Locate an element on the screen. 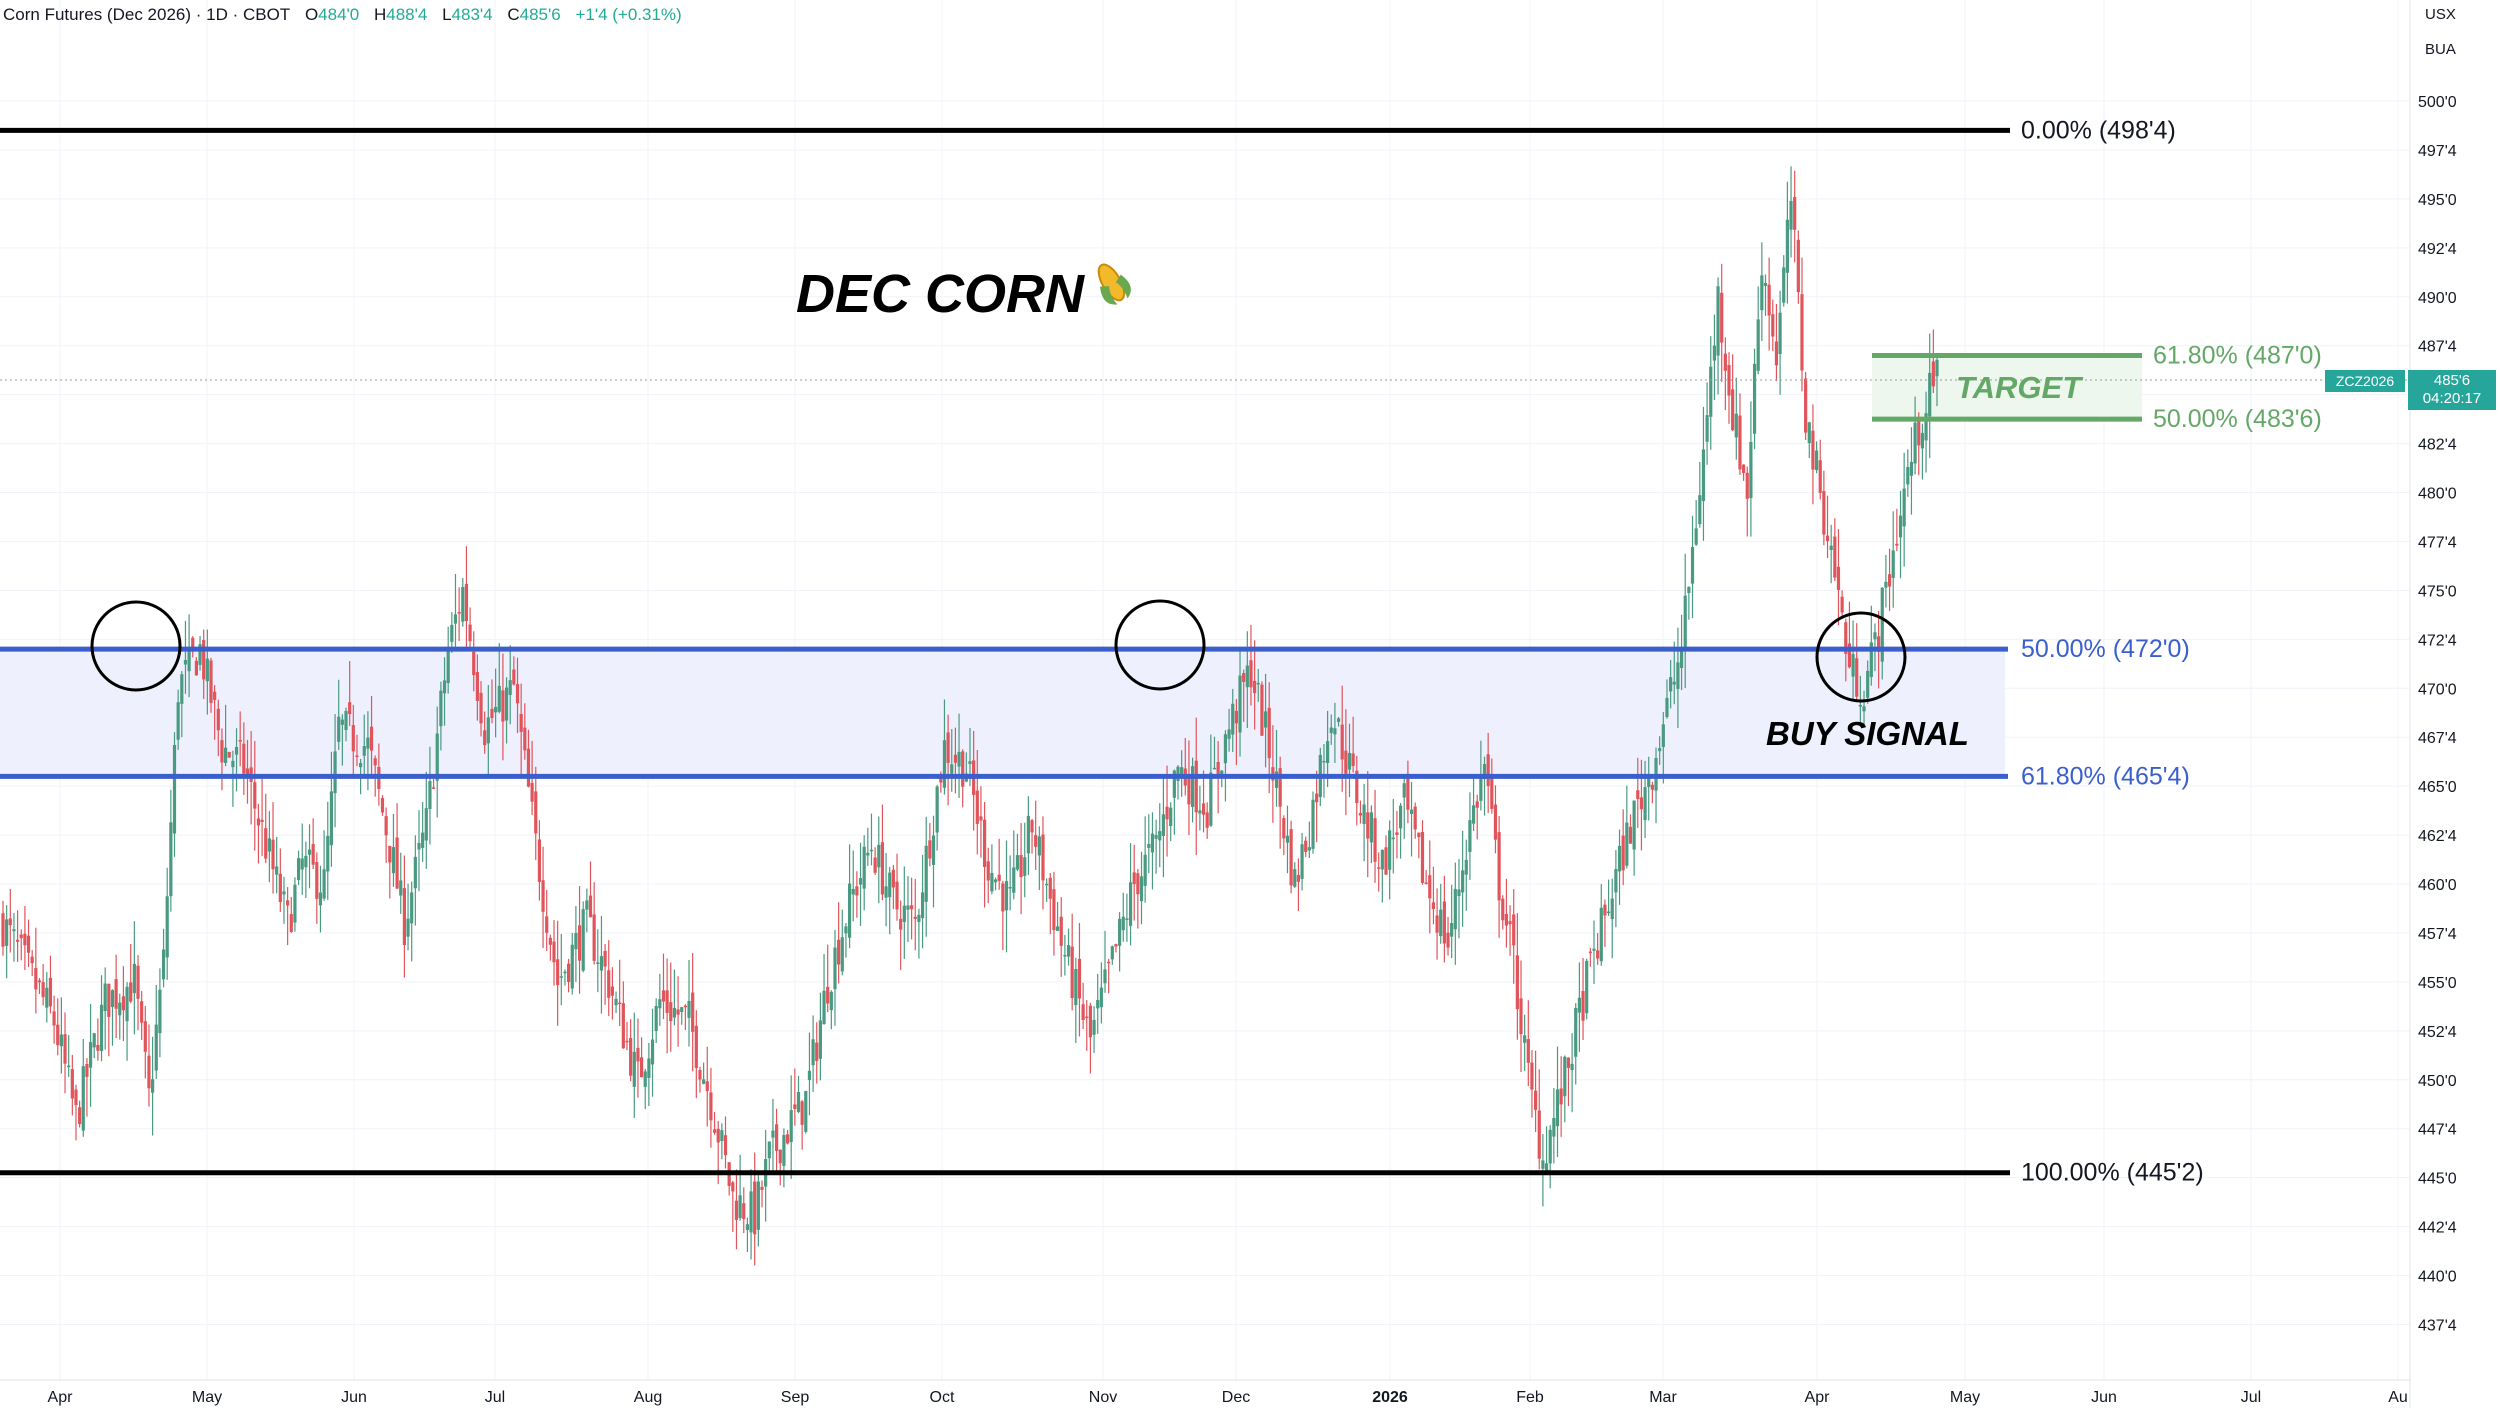  x-tick-label: May is located at coordinates (207, 1397).